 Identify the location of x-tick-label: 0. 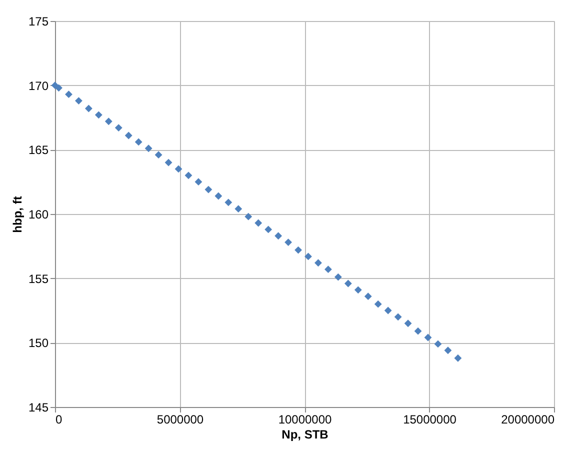
(59, 419).